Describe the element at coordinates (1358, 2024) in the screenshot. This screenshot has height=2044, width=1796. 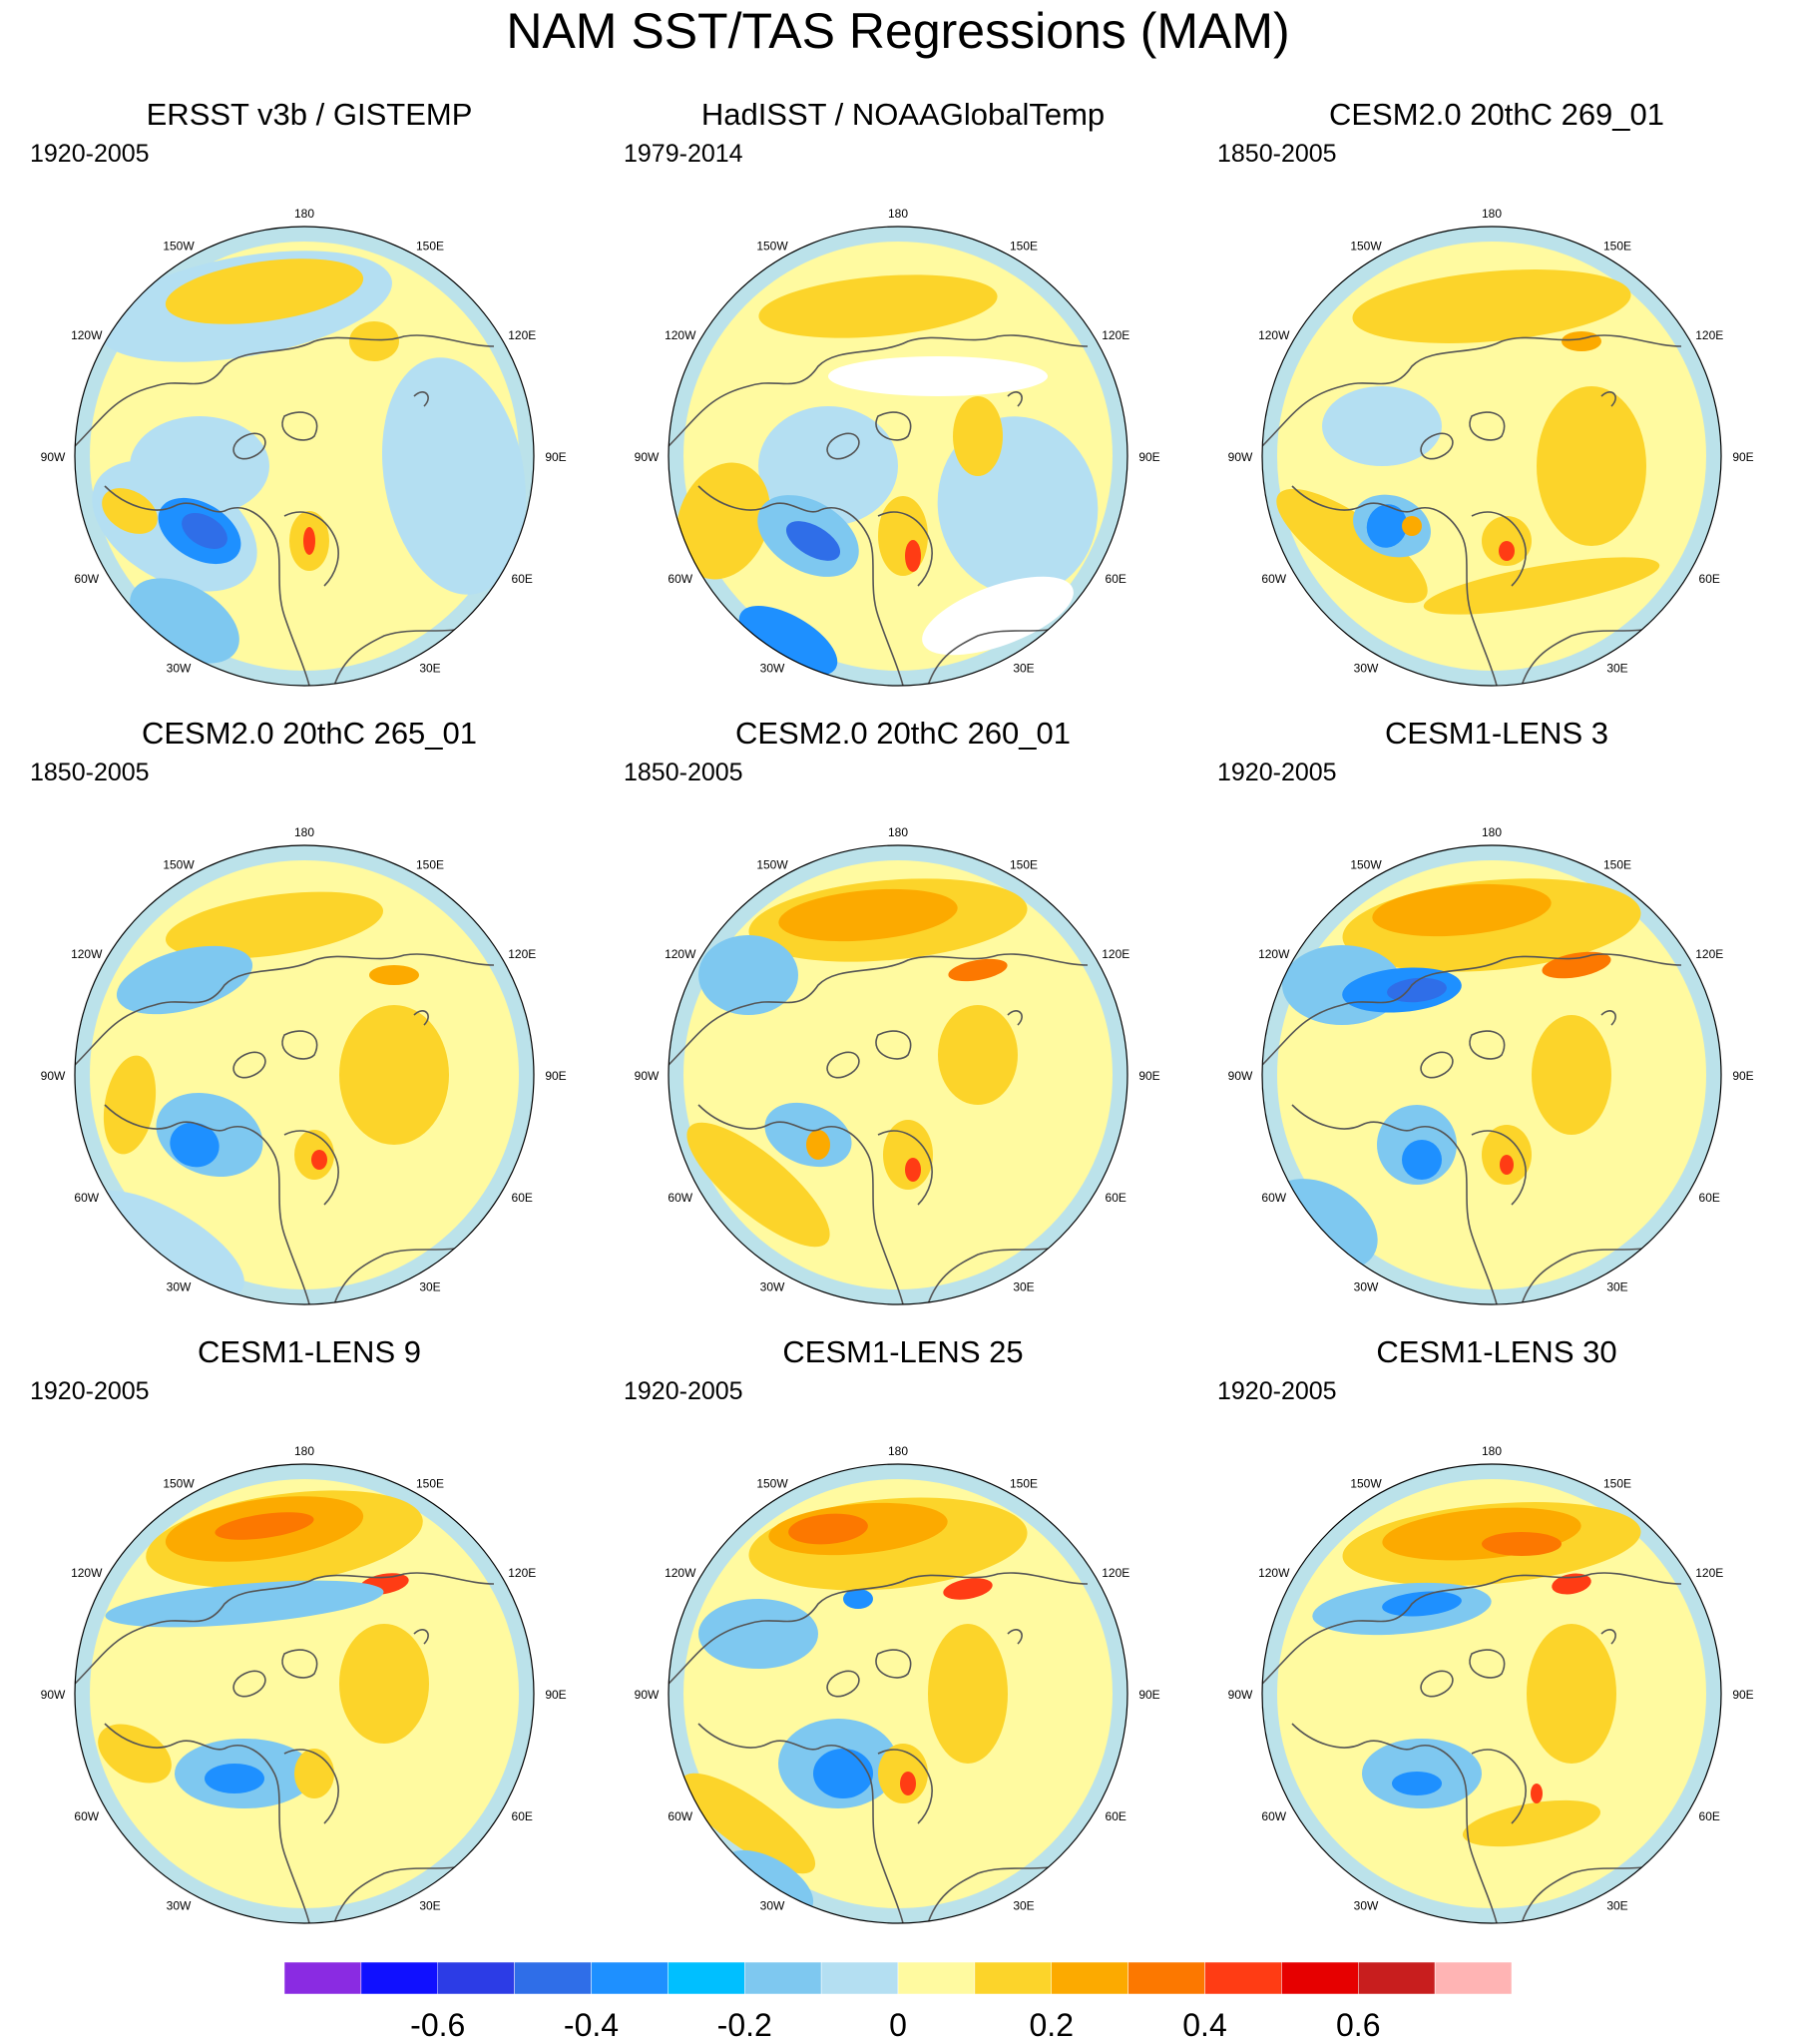
I see `colorbar-tick-label: 0.6` at that location.